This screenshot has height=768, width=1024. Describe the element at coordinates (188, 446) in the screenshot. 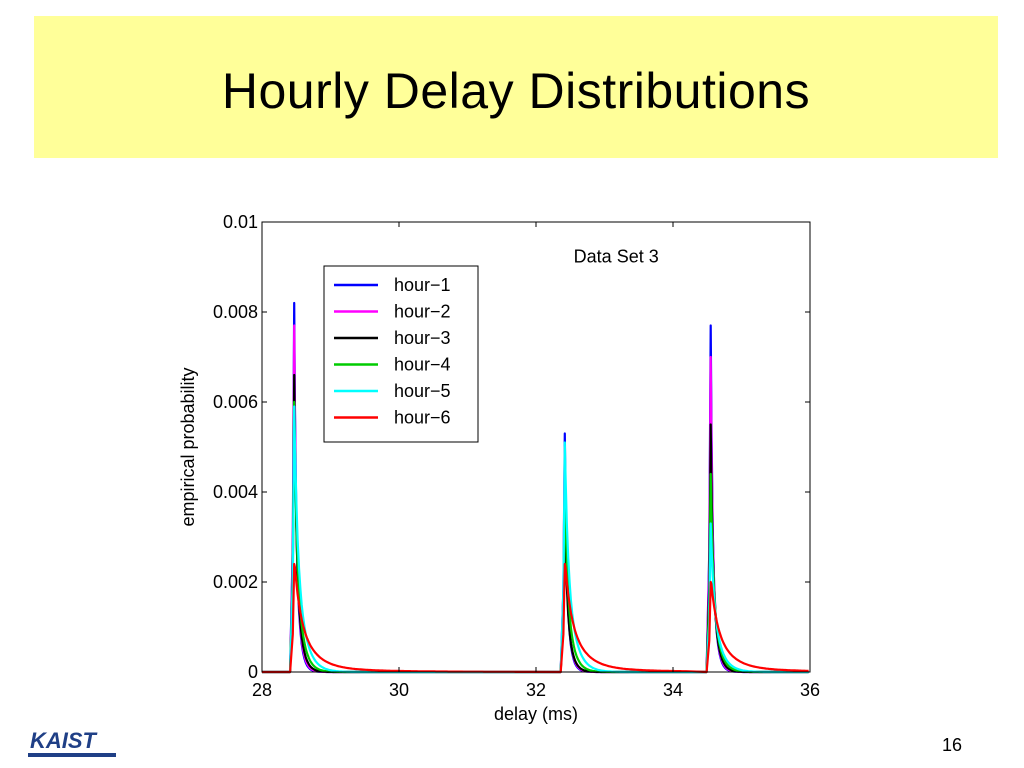

I see `y-axis-label: empirical probability` at that location.